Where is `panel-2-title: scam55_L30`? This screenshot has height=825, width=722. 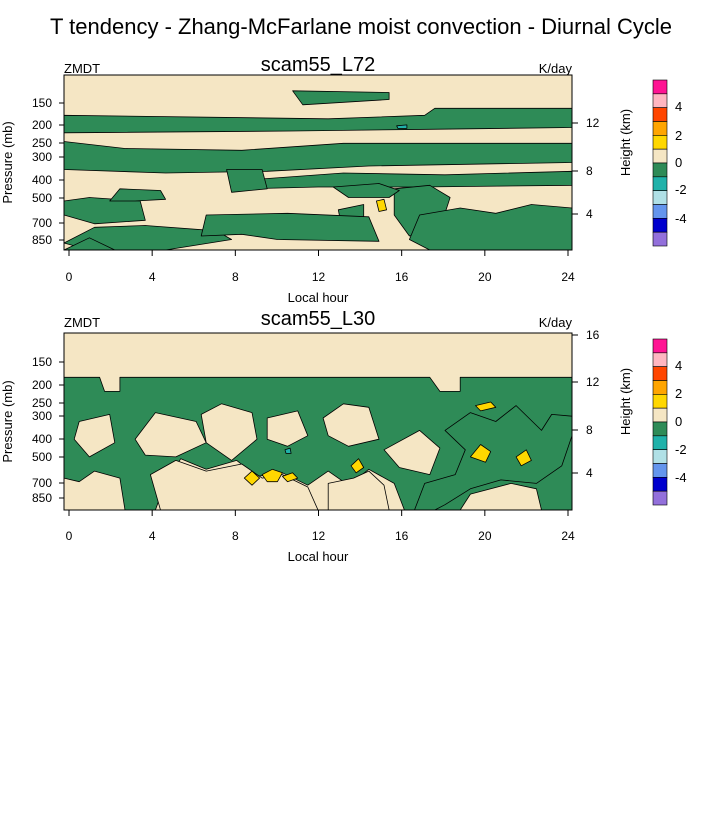
panel-2-title: scam55_L30 is located at coordinates (318, 319).